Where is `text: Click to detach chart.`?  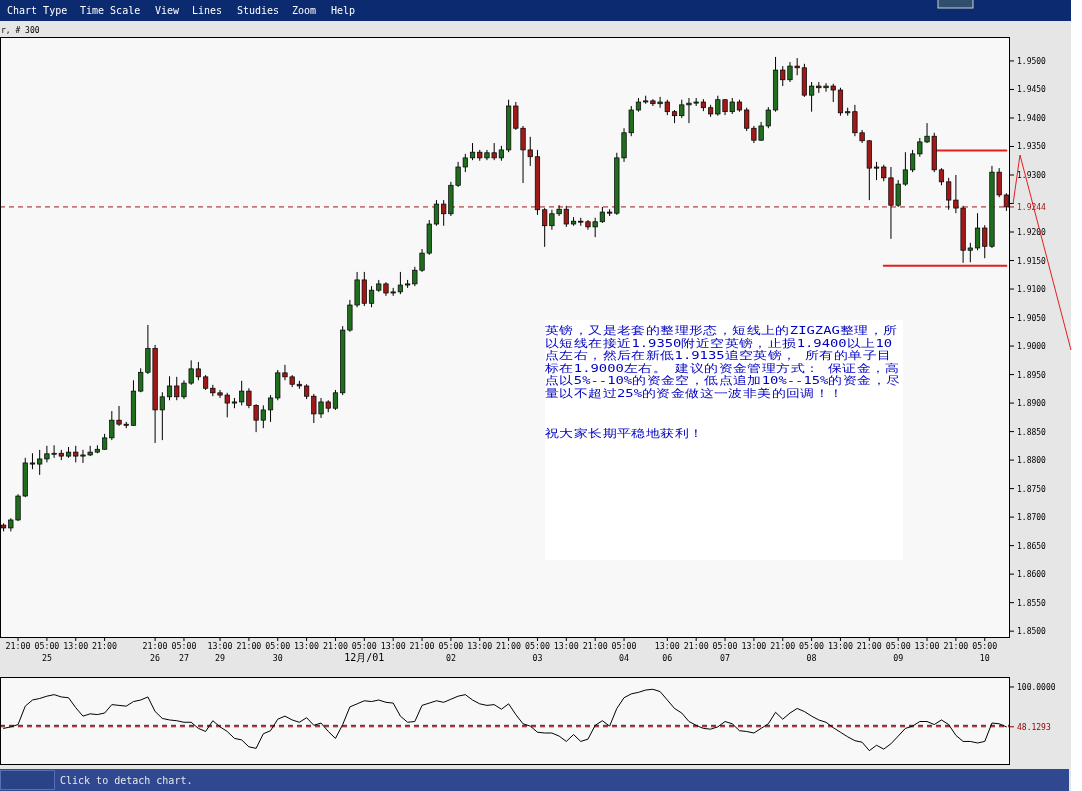
text: Click to detach chart. is located at coordinates (126, 780).